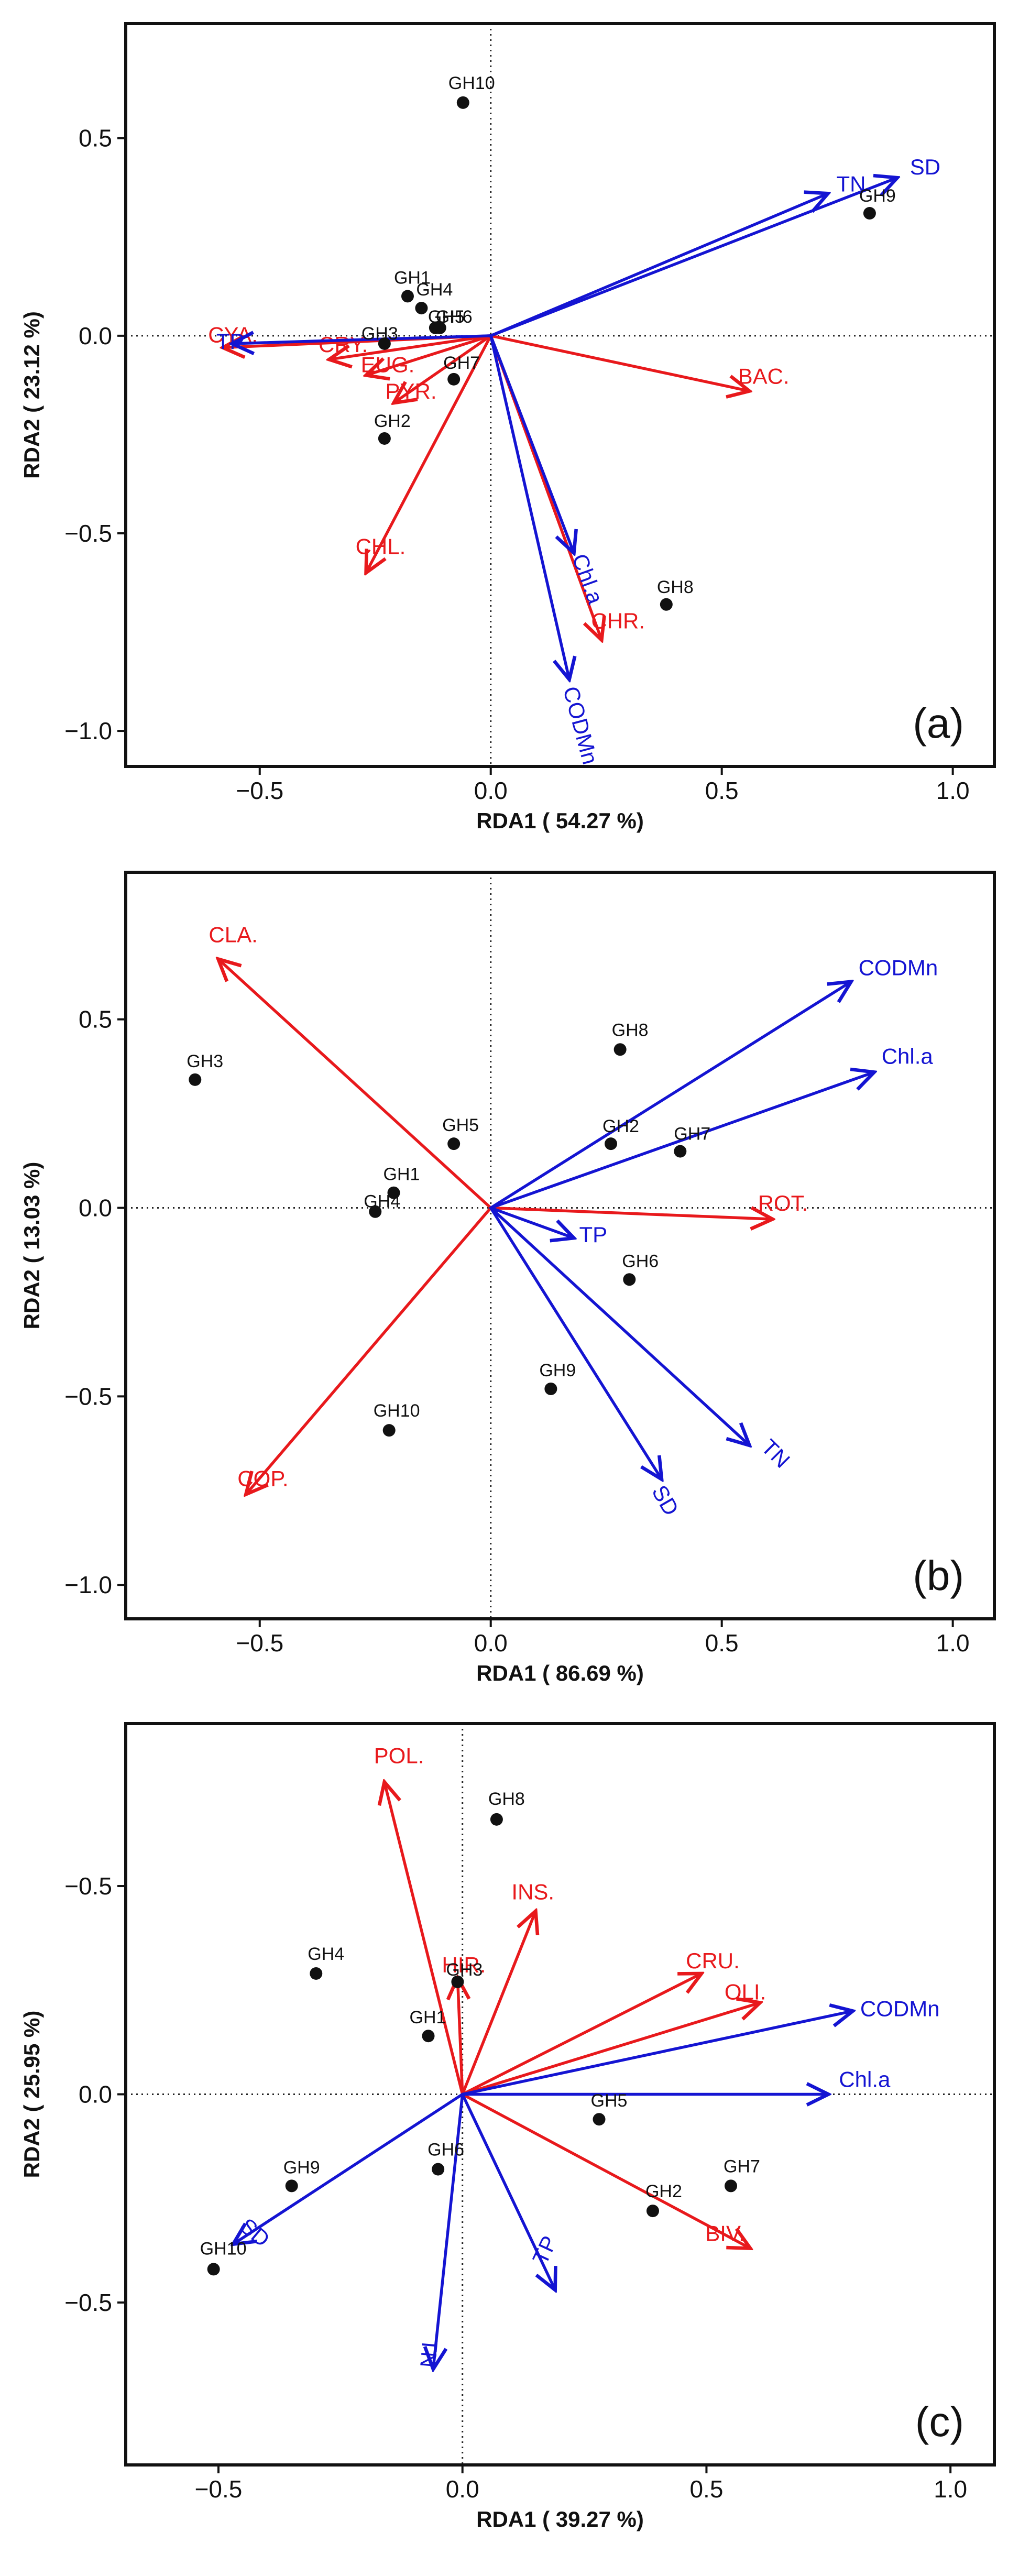  I want to click on species-vector-hir, so click(459, 2037).